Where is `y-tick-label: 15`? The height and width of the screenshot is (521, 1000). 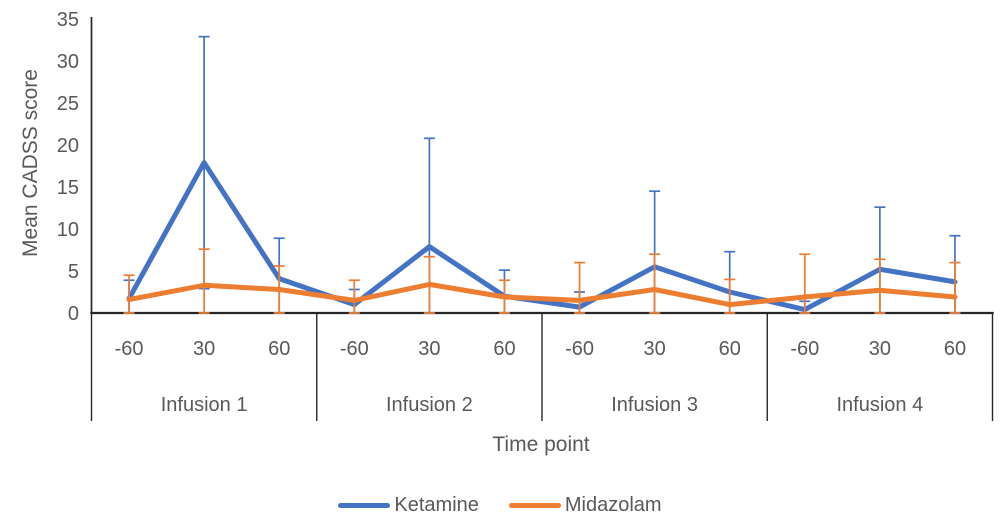
y-tick-label: 15 is located at coordinates (68, 188).